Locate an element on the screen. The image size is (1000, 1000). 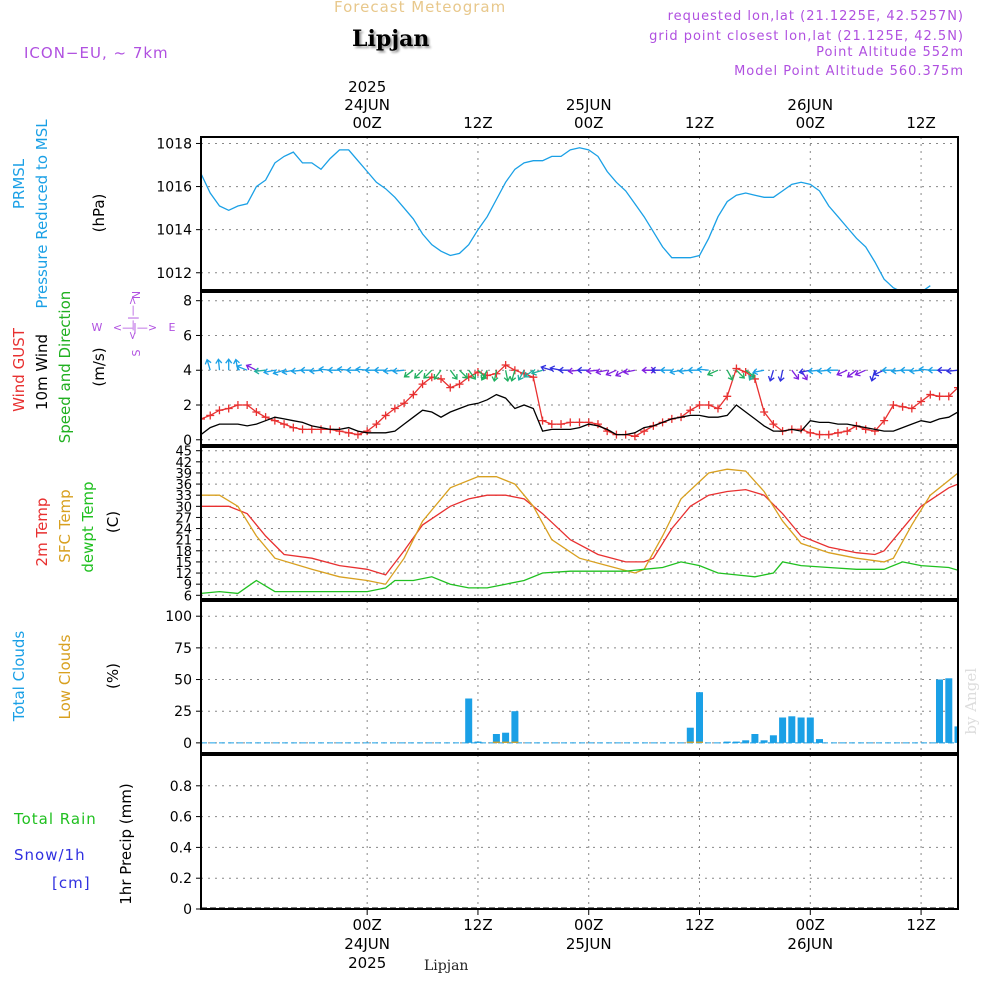
compass-arrow-ns: <—|—> is located at coordinates (132, 318).